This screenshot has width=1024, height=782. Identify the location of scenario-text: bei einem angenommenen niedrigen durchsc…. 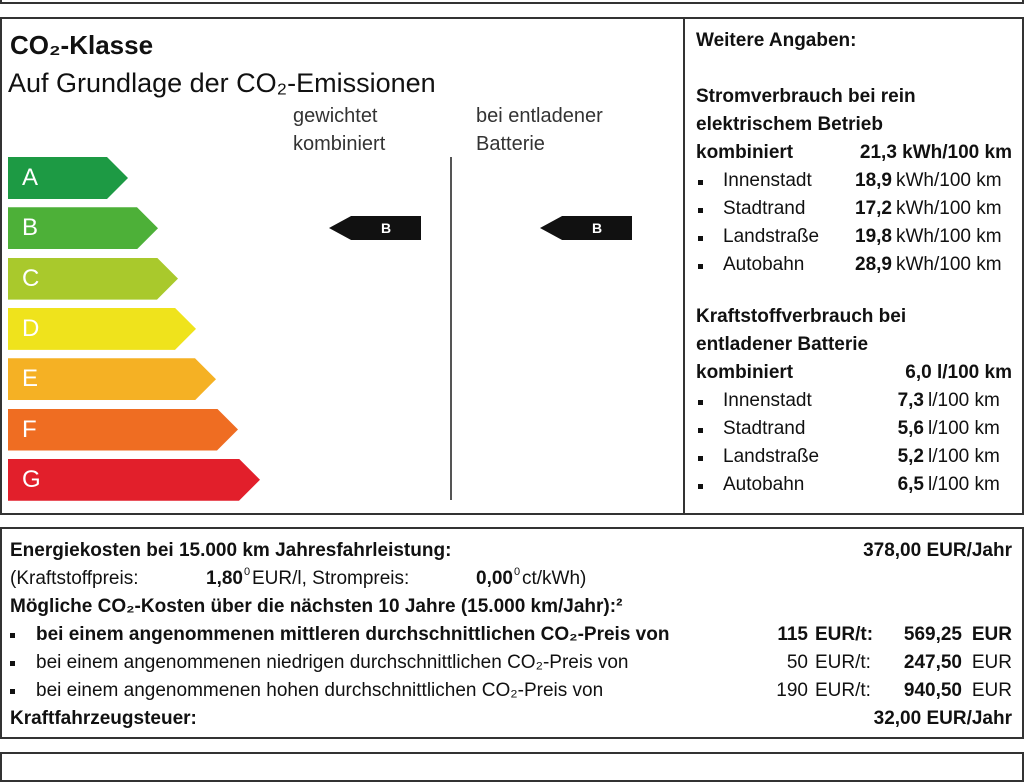
(332, 662).